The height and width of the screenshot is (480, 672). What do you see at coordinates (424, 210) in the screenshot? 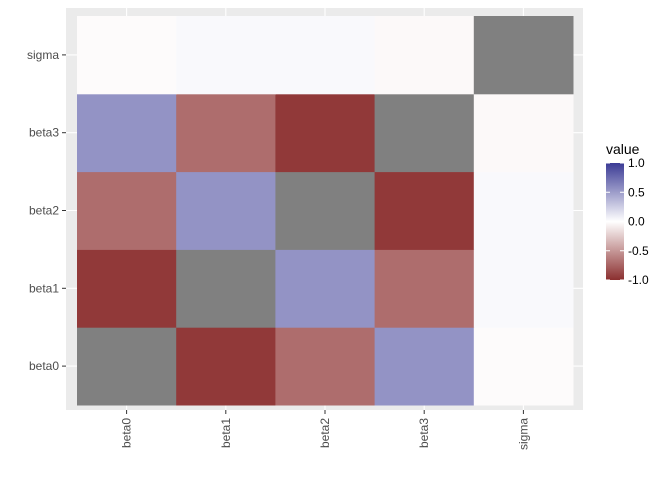
I see `cell-beta3-beta2` at bounding box center [424, 210].